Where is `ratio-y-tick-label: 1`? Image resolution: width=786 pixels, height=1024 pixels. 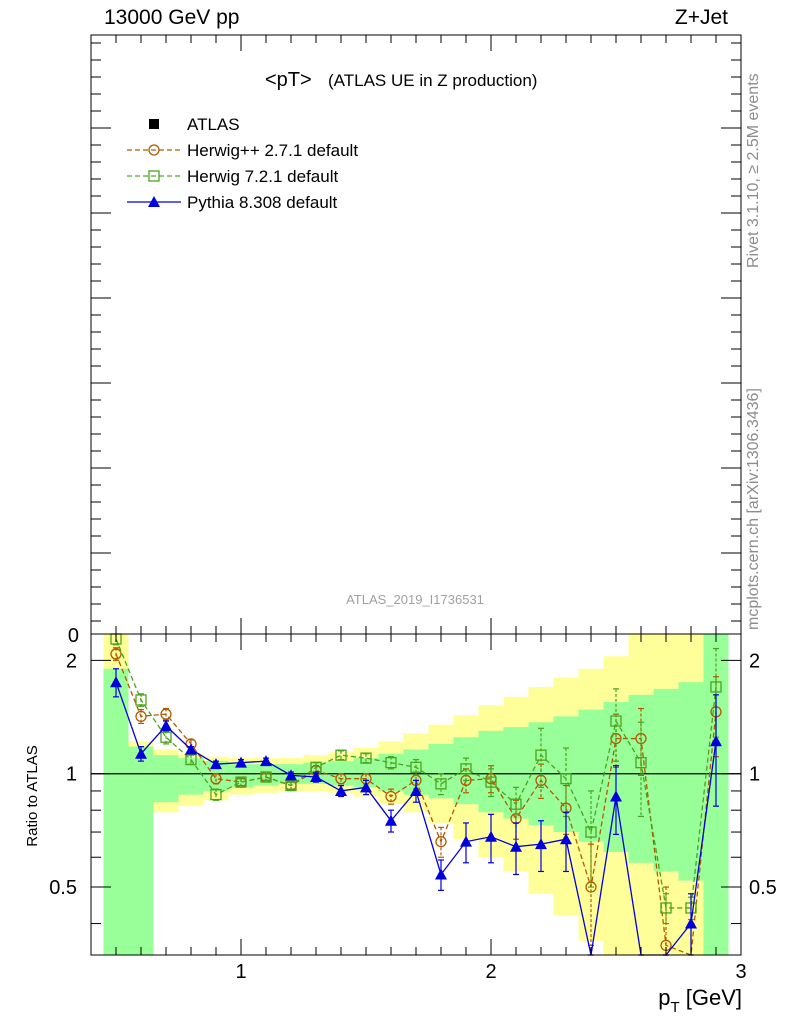 ratio-y-tick-label: 1 is located at coordinates (71, 775).